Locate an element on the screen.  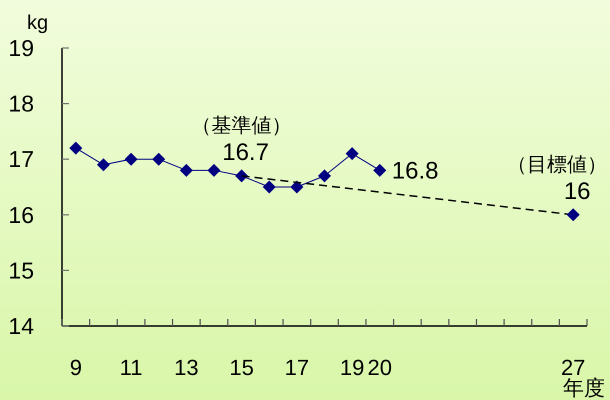
y-tick-label: 15 is located at coordinates (21, 270).